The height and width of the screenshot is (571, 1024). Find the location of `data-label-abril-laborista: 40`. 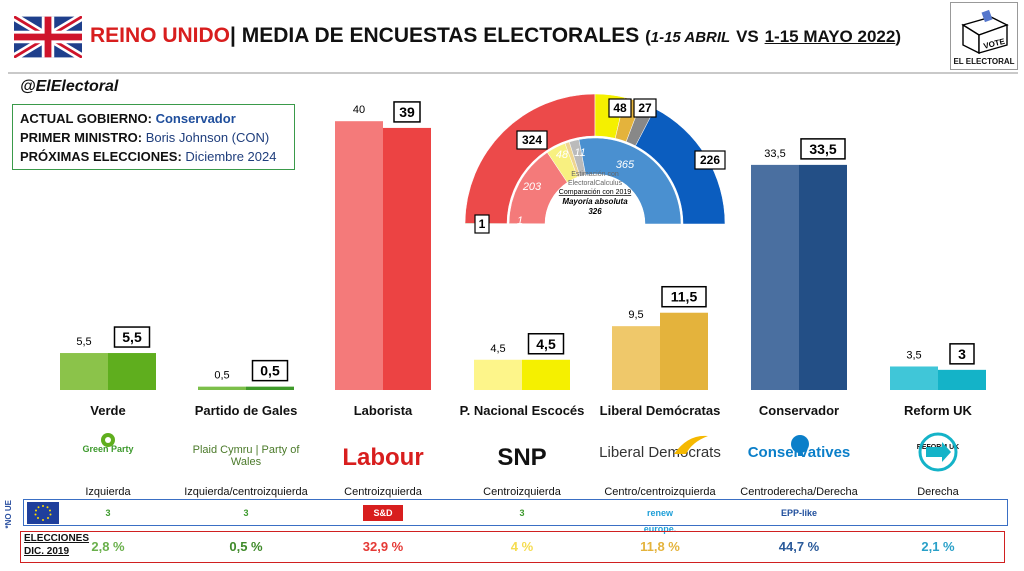

data-label-abril-laborista: 40 is located at coordinates (359, 110).